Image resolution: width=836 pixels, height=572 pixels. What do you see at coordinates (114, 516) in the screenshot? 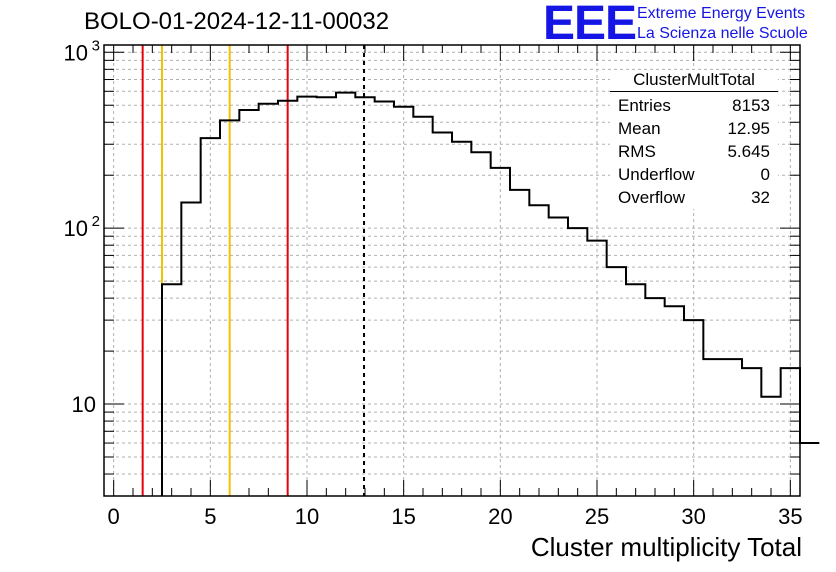
I see `x-tick-label: 0` at bounding box center [114, 516].